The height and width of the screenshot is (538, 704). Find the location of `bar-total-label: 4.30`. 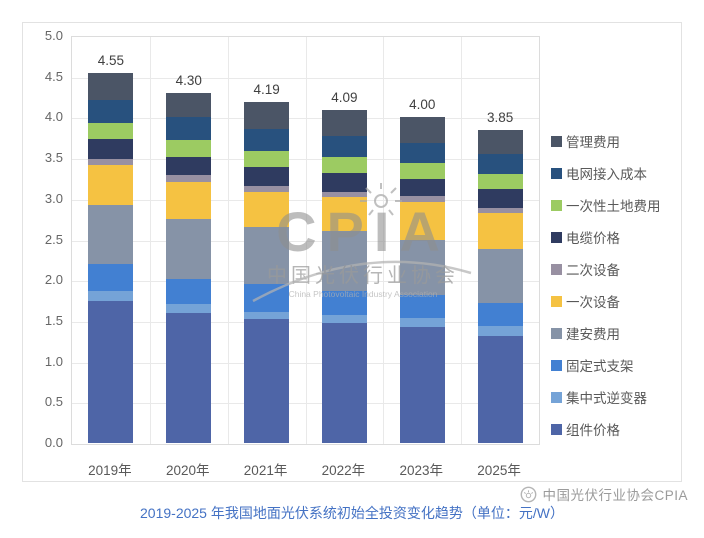

bar-total-label: 4.30 is located at coordinates (188, 80).